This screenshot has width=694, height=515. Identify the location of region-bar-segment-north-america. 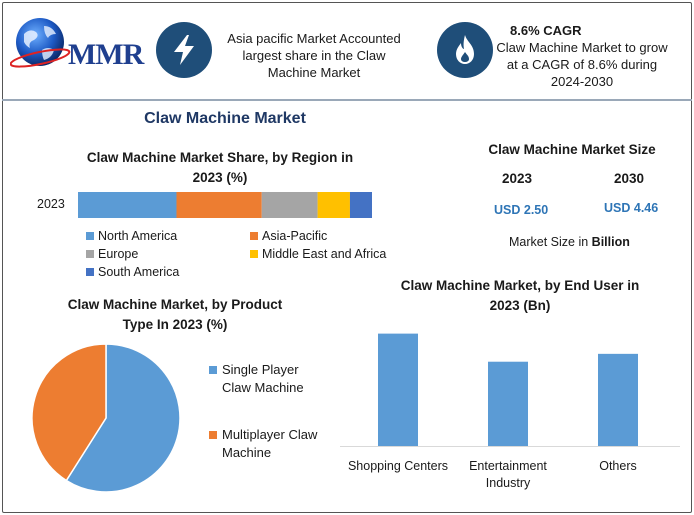
(127, 205).